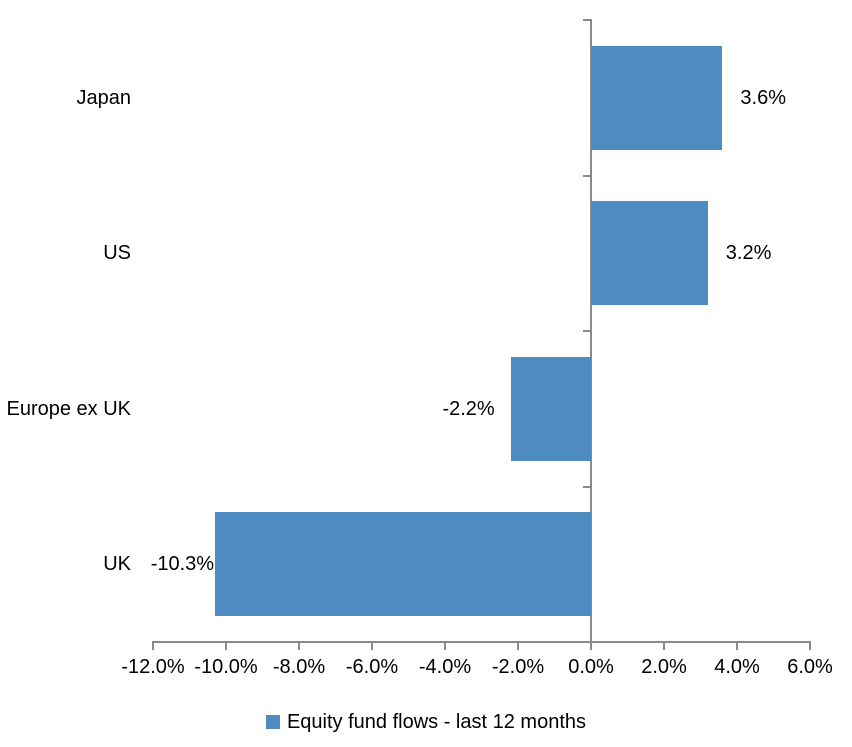  I want to click on x-axis-line, so click(481, 642).